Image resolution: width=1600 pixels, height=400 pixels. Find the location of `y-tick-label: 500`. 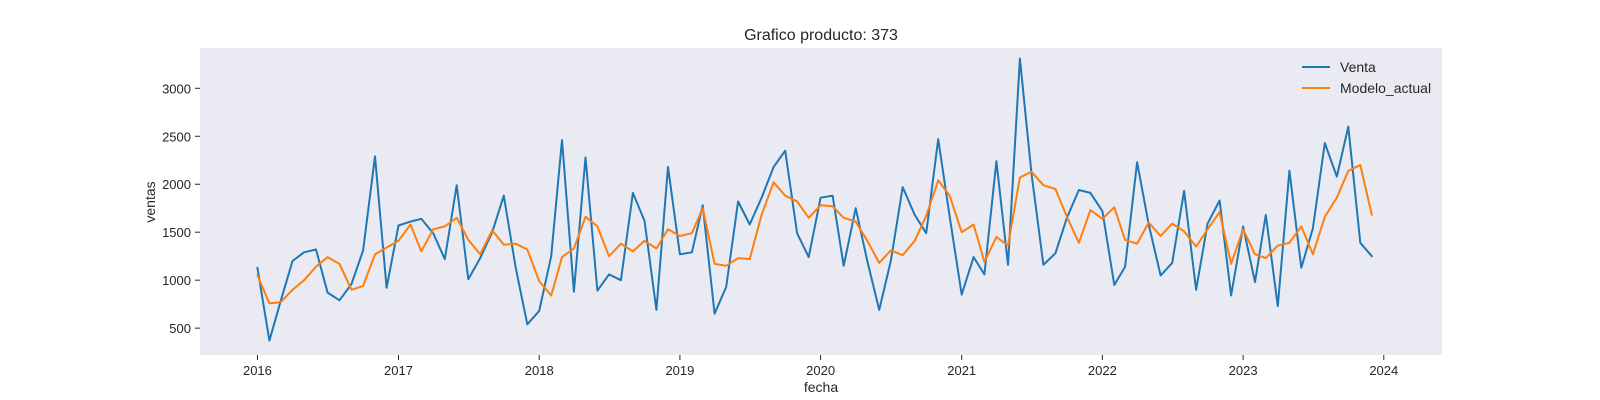

y-tick-label: 500 is located at coordinates (180, 328).